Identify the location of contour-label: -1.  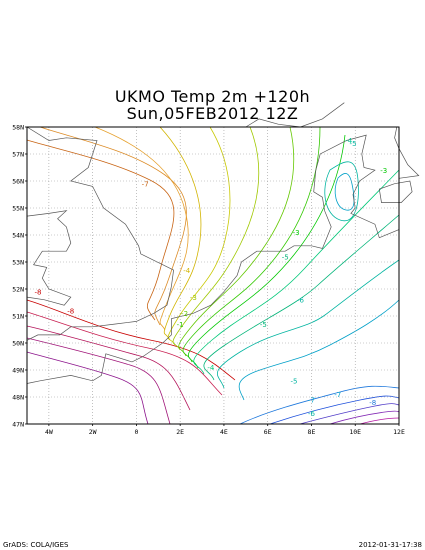
(180, 325).